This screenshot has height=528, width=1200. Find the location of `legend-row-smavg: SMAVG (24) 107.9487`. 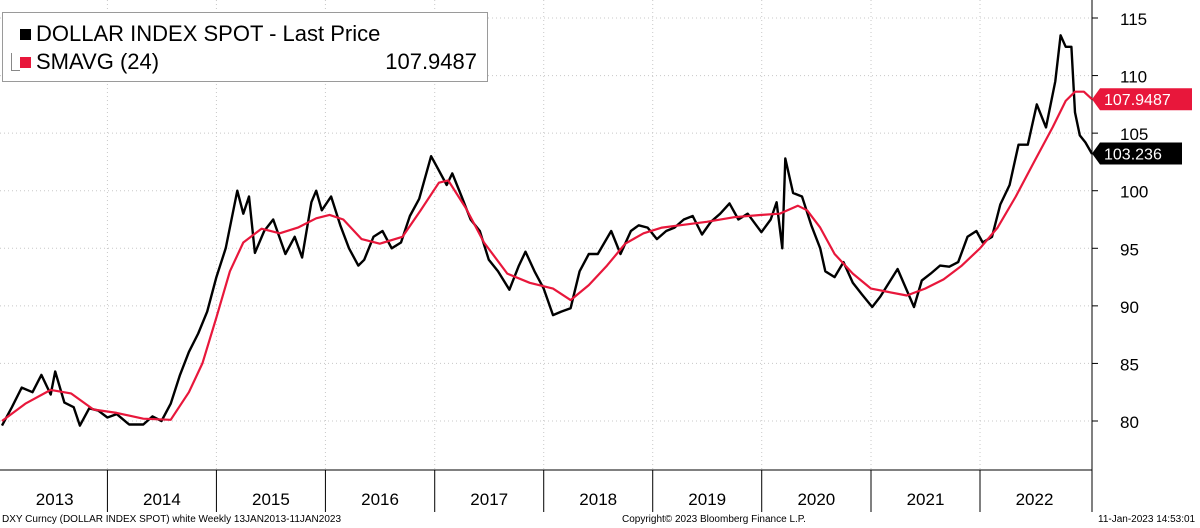

legend-row-smavg: SMAVG (24) 107.9487 is located at coordinates (245, 64).